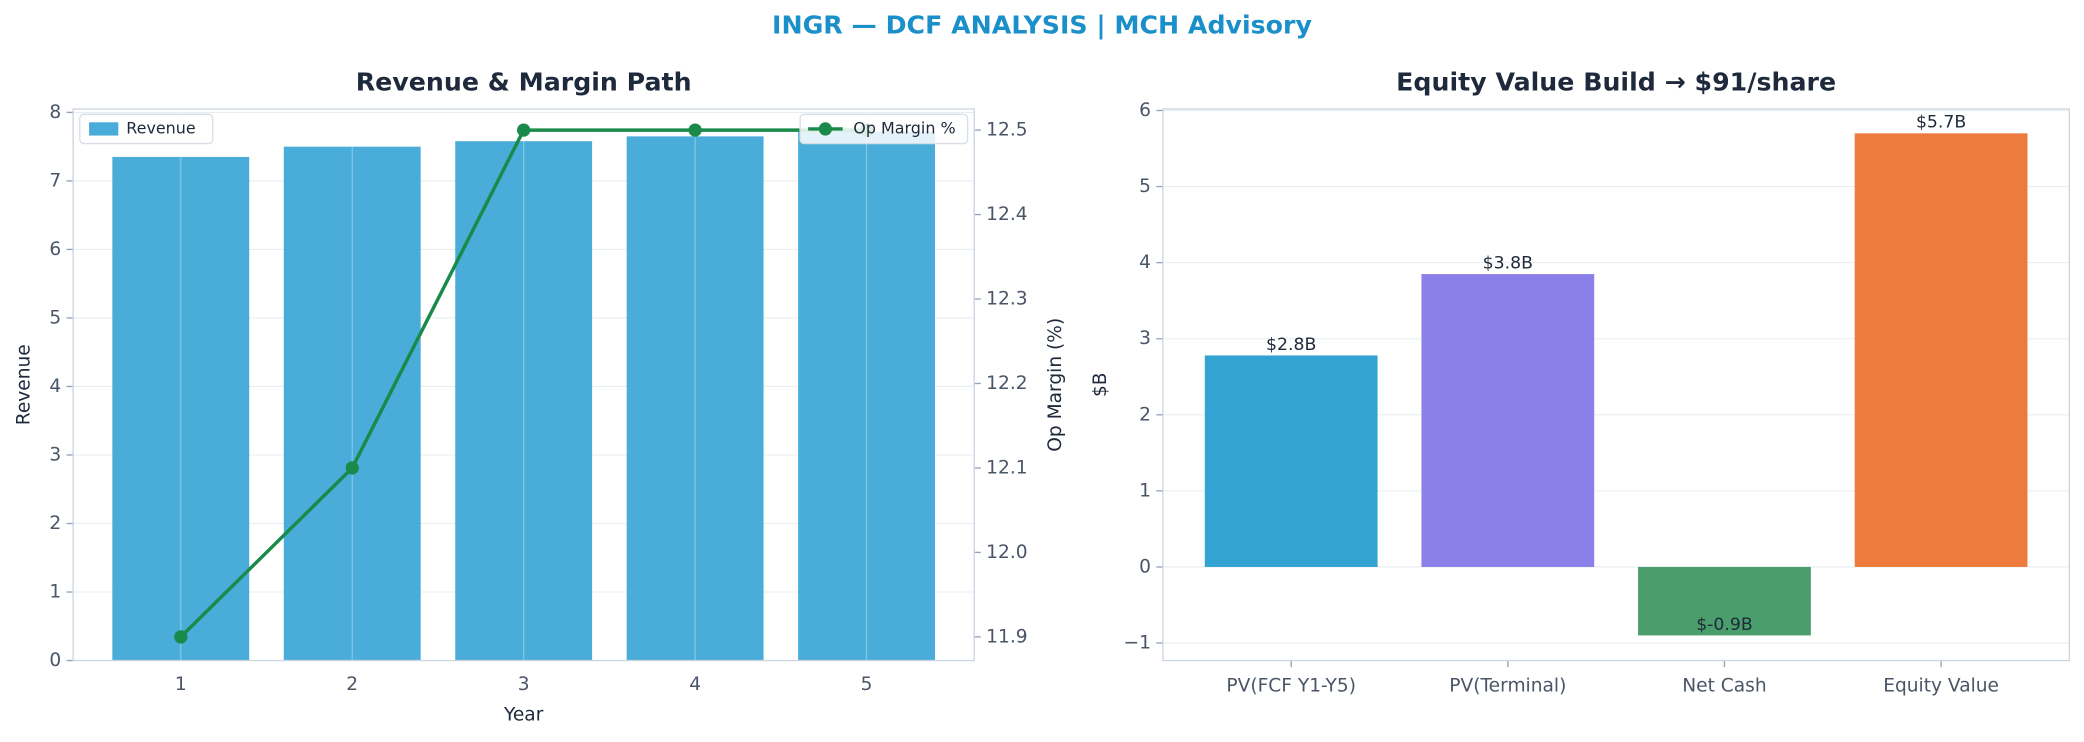 The width and height of the screenshot is (2084, 742). What do you see at coordinates (1006, 214) in the screenshot?
I see `y2-tick-label: 12.4` at bounding box center [1006, 214].